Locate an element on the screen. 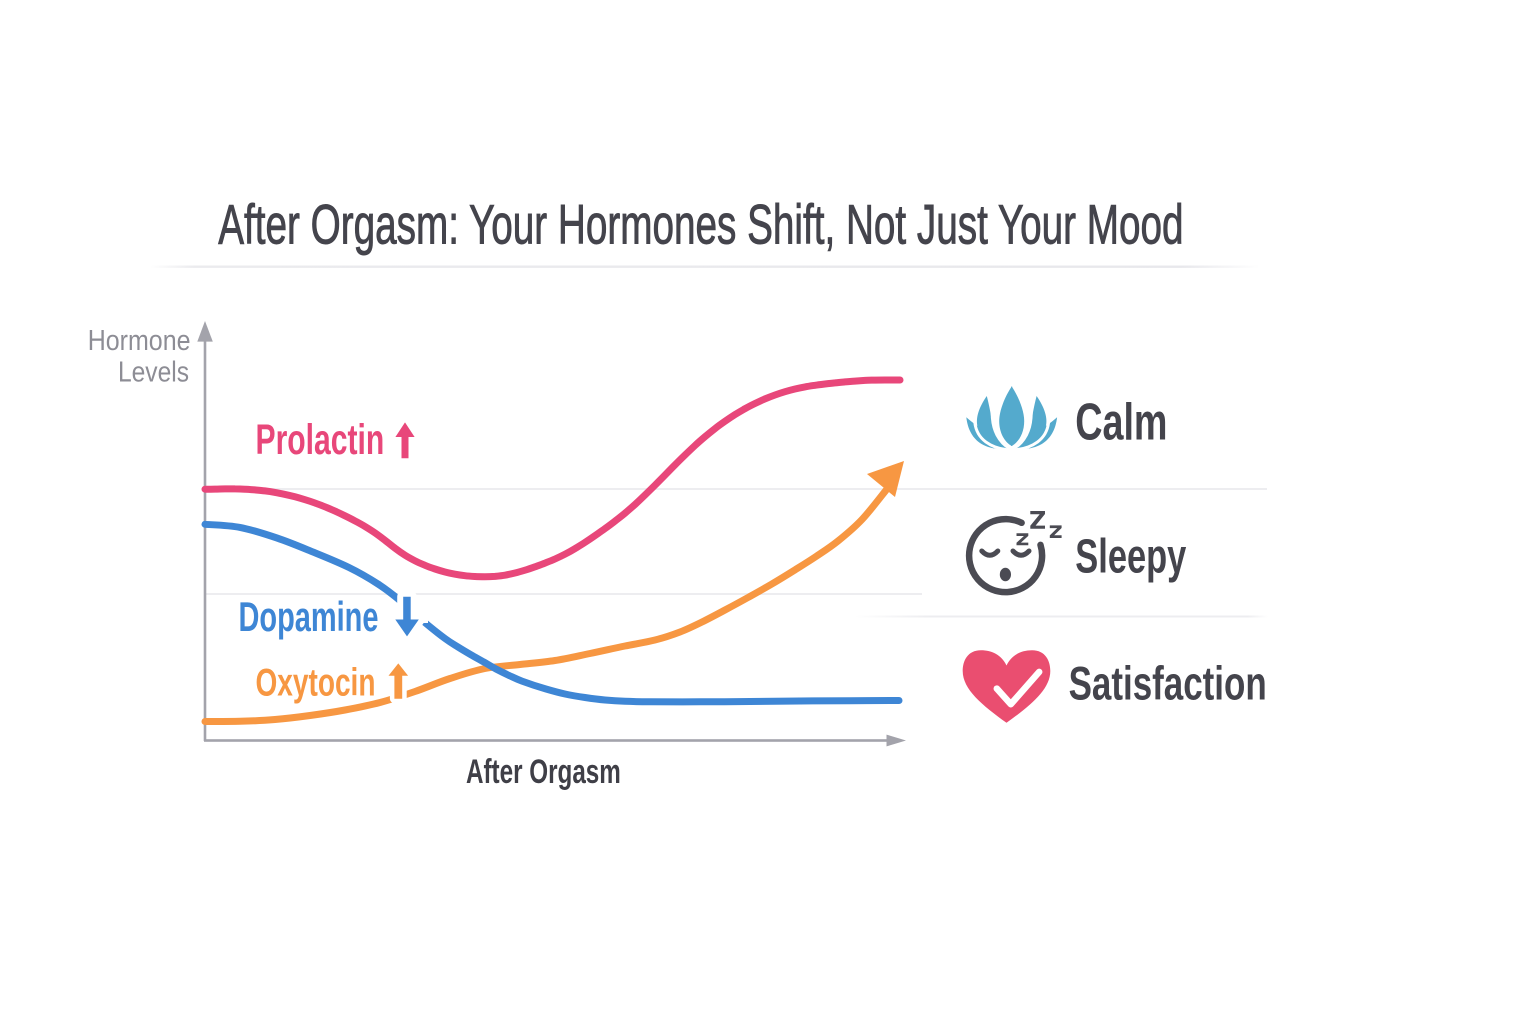  svg-text: Calm is located at coordinates (1121, 421).